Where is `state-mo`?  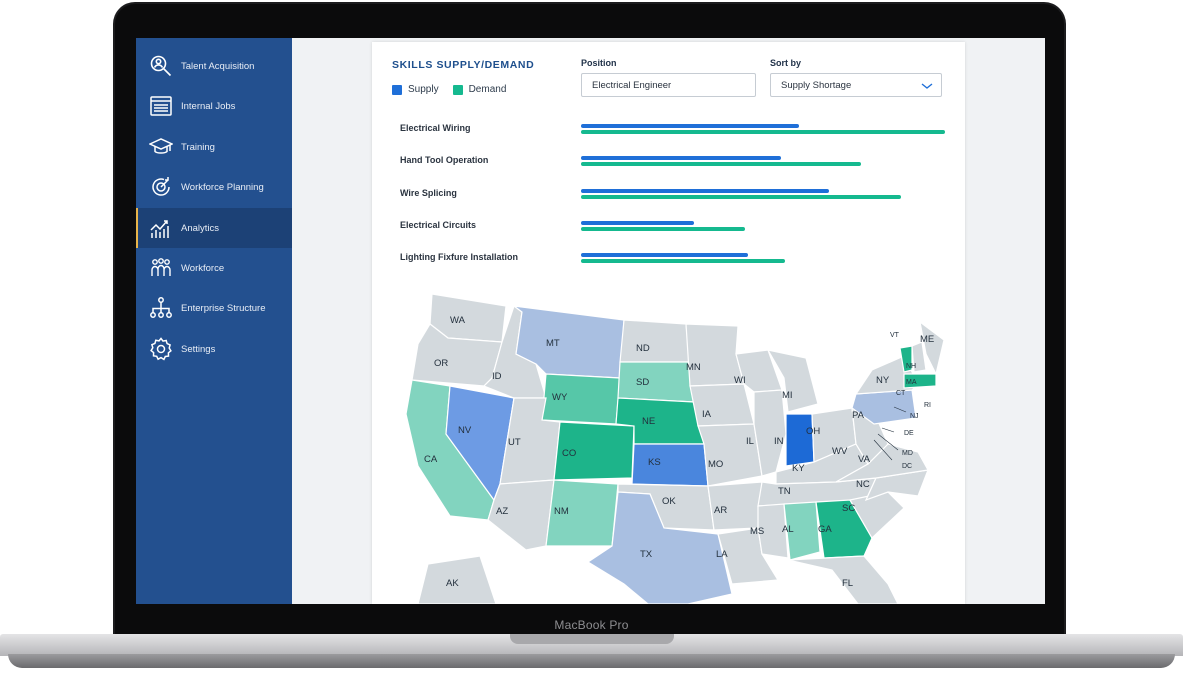 state-mo is located at coordinates (730, 455).